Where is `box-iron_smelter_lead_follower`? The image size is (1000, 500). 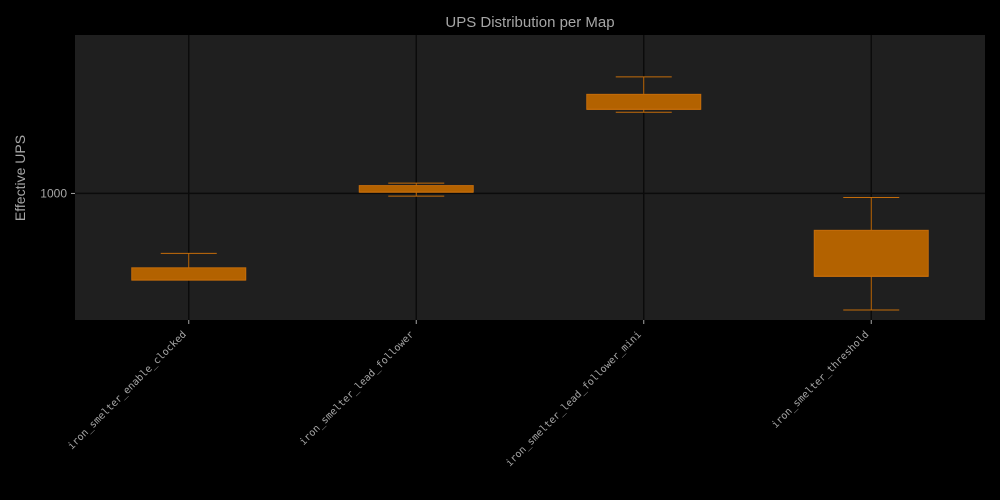 box-iron_smelter_lead_follower is located at coordinates (416, 189).